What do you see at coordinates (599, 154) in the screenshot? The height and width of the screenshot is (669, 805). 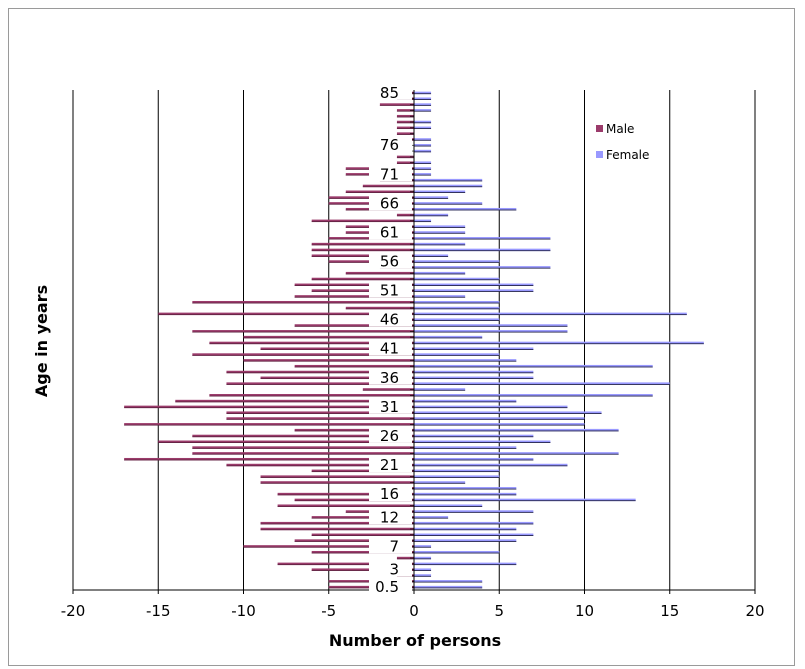 I see `legend-swatch-female` at bounding box center [599, 154].